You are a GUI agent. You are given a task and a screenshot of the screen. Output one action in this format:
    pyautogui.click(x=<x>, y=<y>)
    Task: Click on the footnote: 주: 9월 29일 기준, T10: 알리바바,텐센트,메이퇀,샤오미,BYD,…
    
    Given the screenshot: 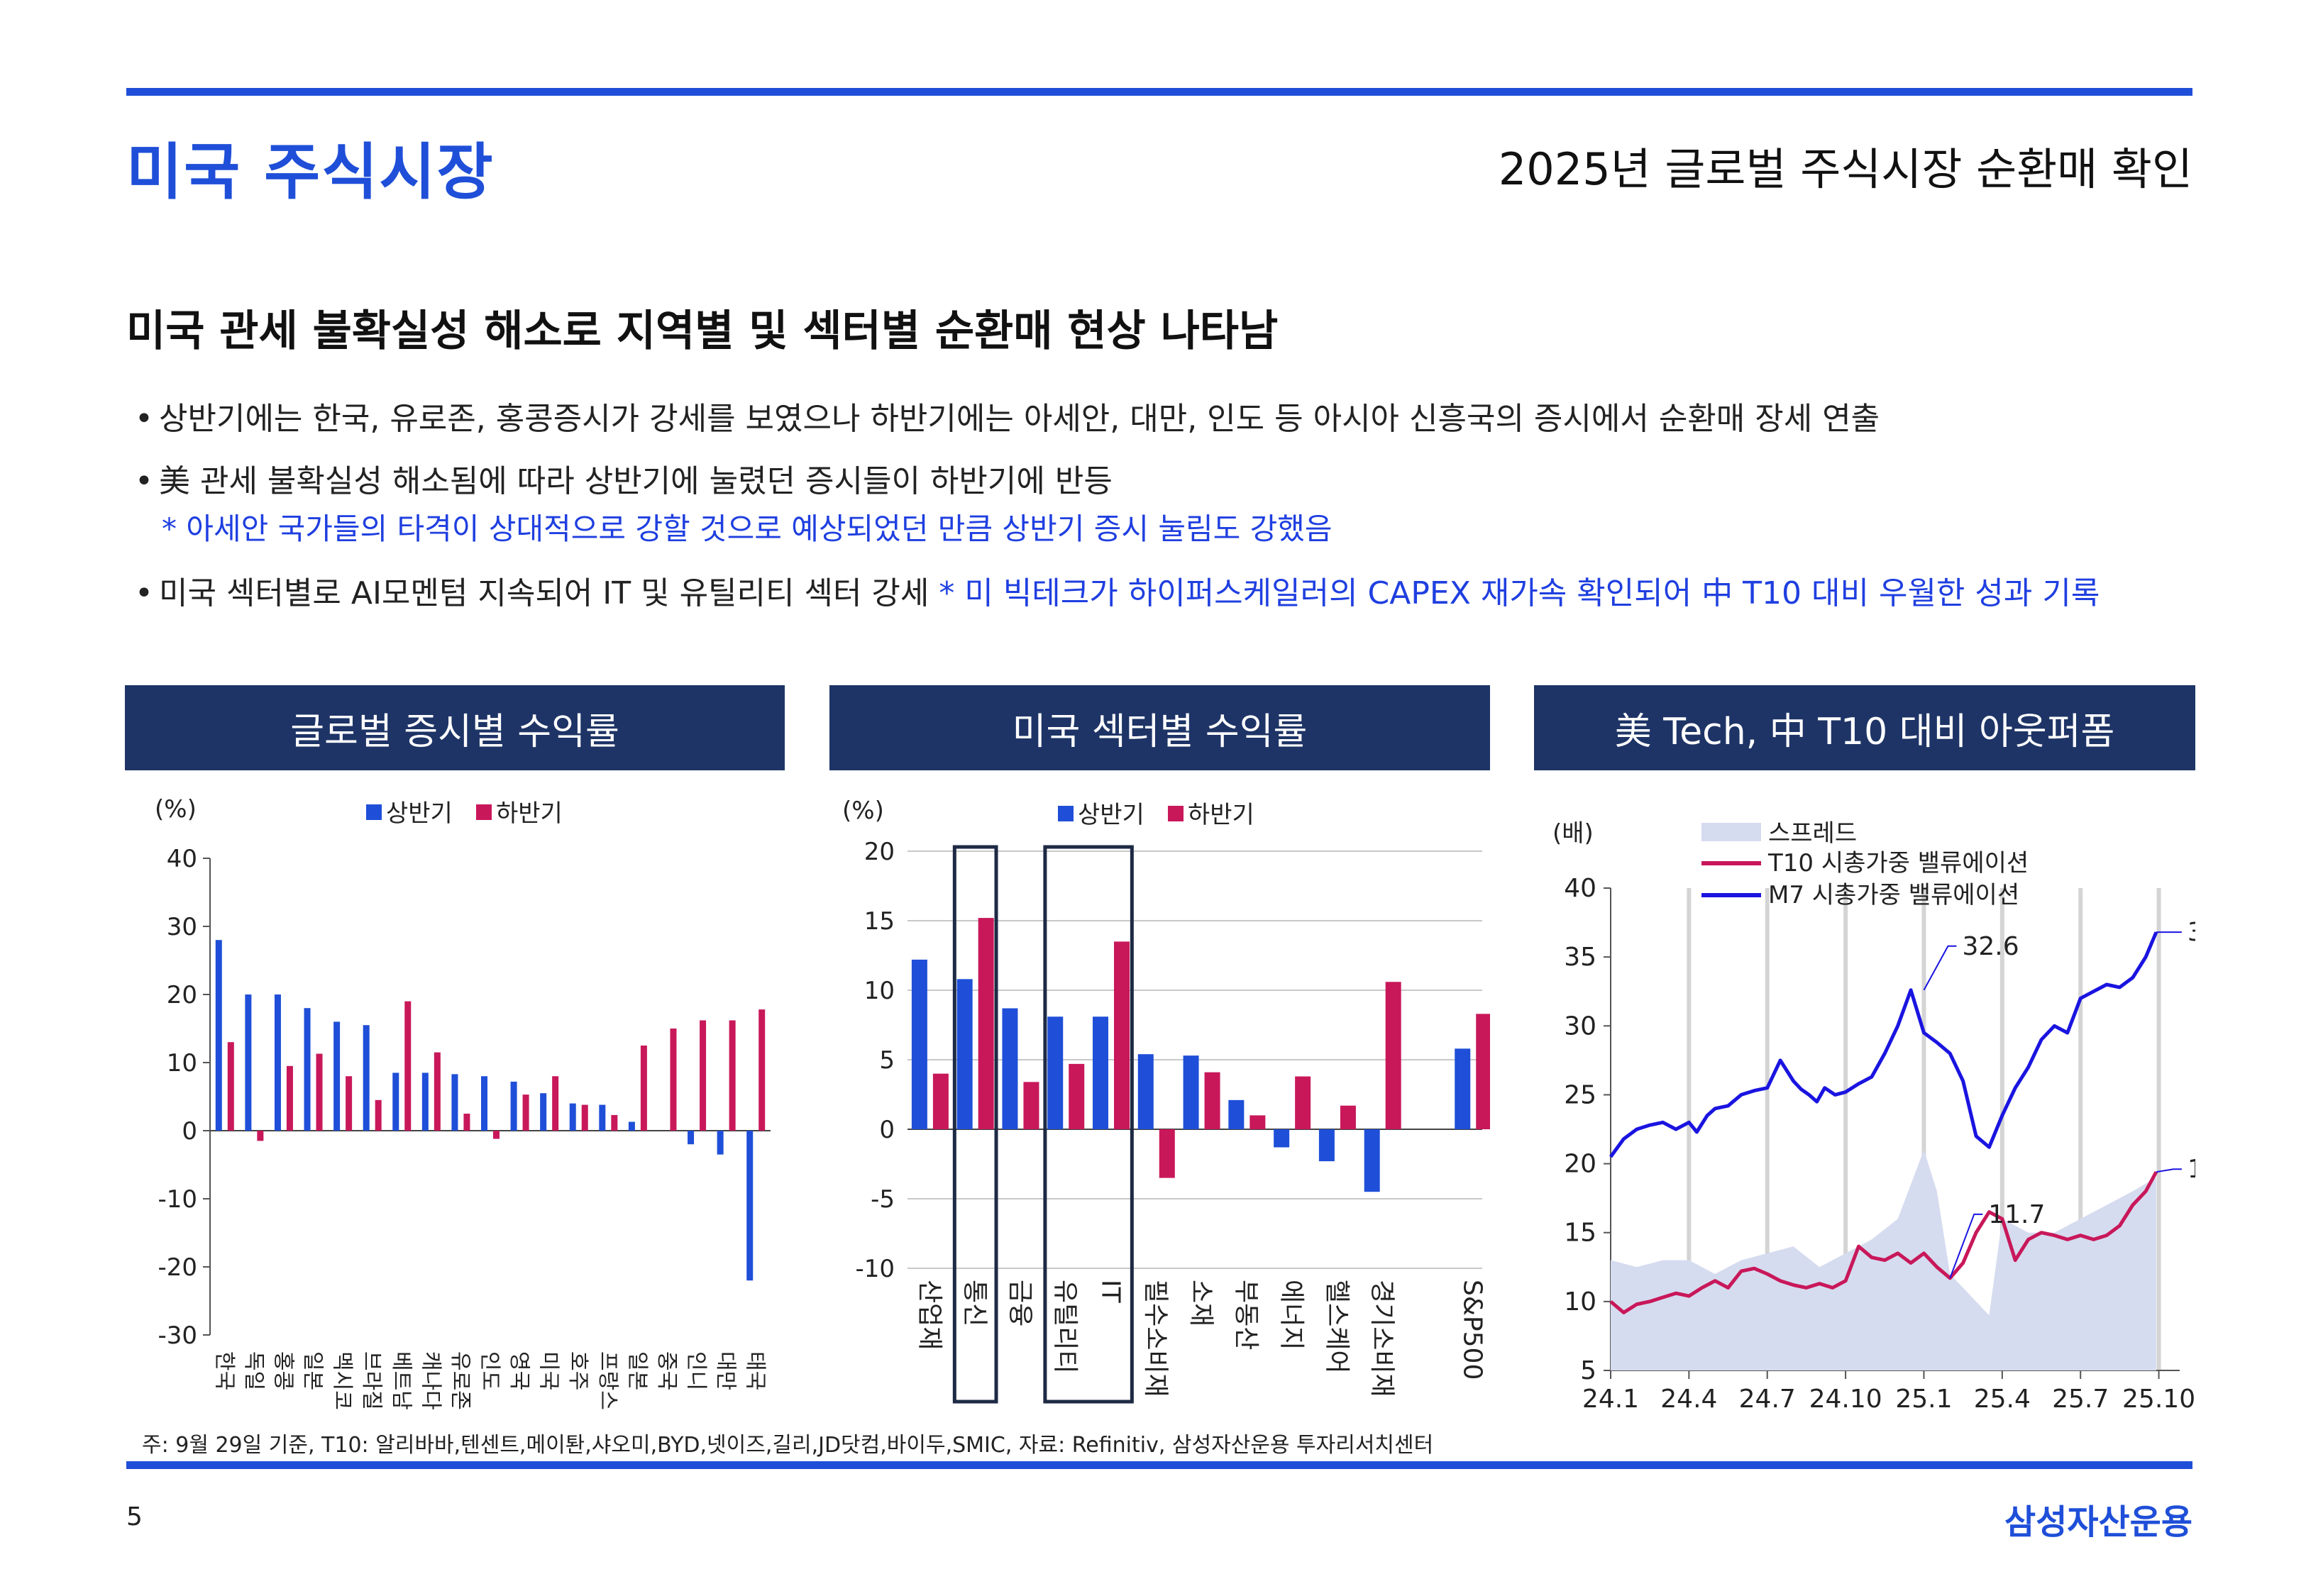 What is the action you would take?
    pyautogui.click(x=788, y=1445)
    